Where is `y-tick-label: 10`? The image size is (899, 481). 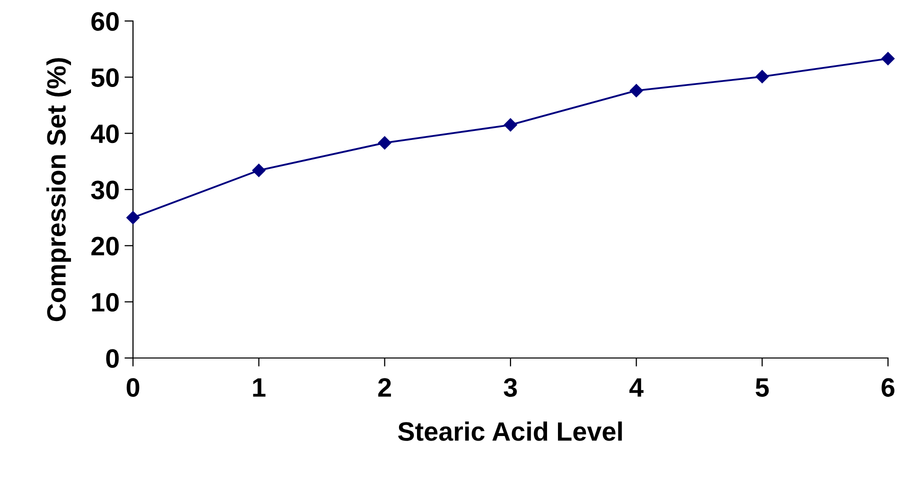
y-tick-label: 10 is located at coordinates (105, 302).